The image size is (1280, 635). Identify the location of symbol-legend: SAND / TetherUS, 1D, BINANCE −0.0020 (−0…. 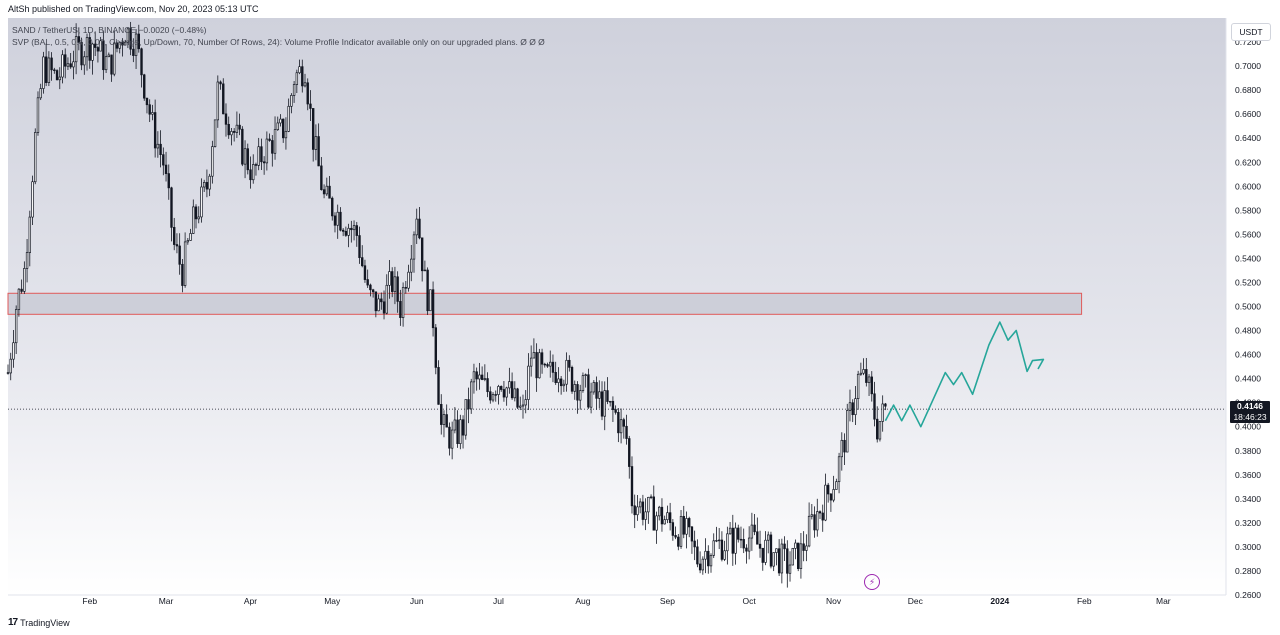
(109, 30).